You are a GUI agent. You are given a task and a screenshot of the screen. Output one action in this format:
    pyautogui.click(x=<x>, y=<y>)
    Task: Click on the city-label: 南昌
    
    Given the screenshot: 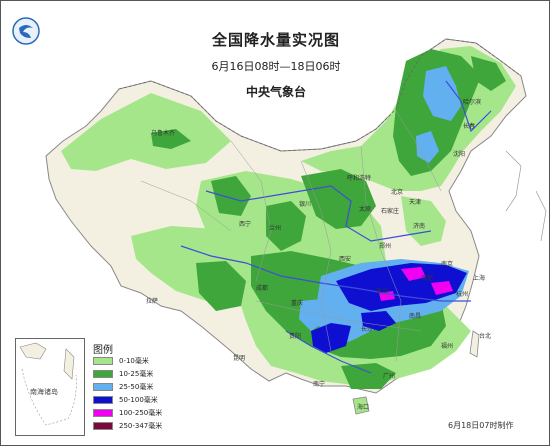 What is the action you would take?
    pyautogui.click(x=415, y=316)
    